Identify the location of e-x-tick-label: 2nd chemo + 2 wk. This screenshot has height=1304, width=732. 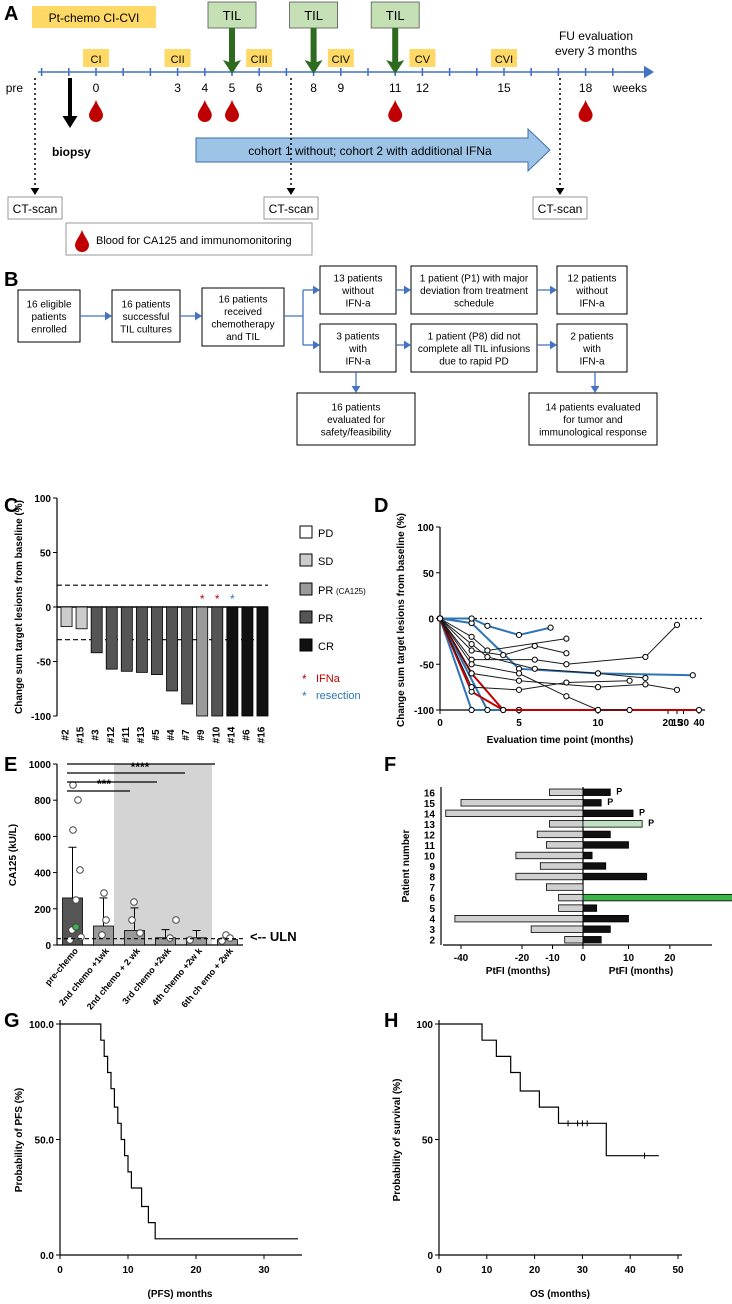
(114, 978).